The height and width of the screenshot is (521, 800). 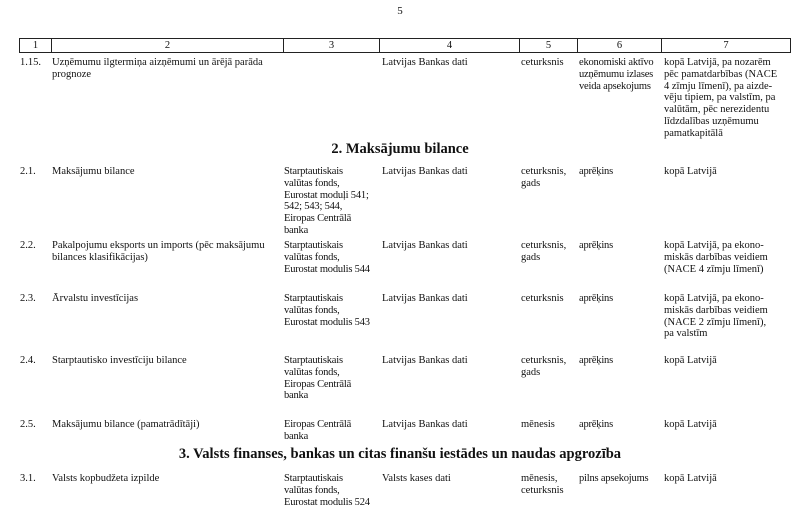 I want to click on page-number: 5, so click(x=400, y=11).